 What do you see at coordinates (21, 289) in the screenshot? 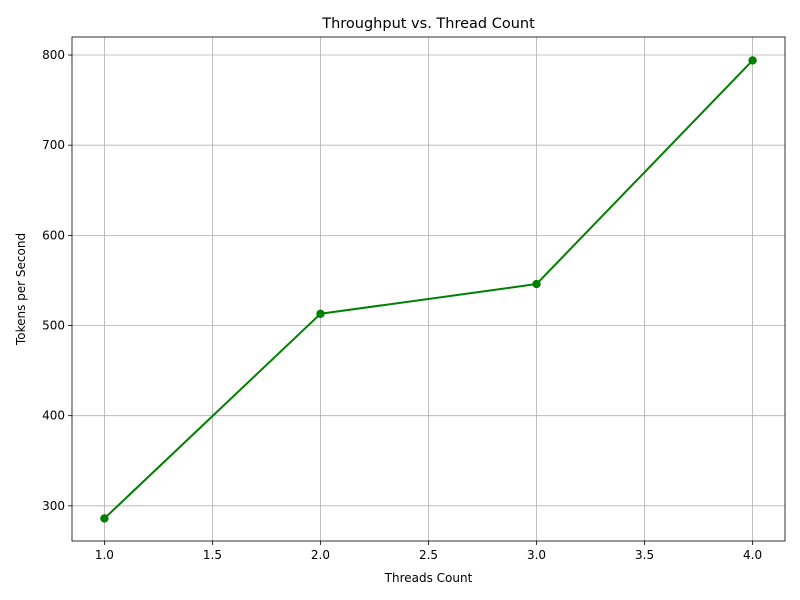
I see `y-axis-label: Tokens per Second` at bounding box center [21, 289].